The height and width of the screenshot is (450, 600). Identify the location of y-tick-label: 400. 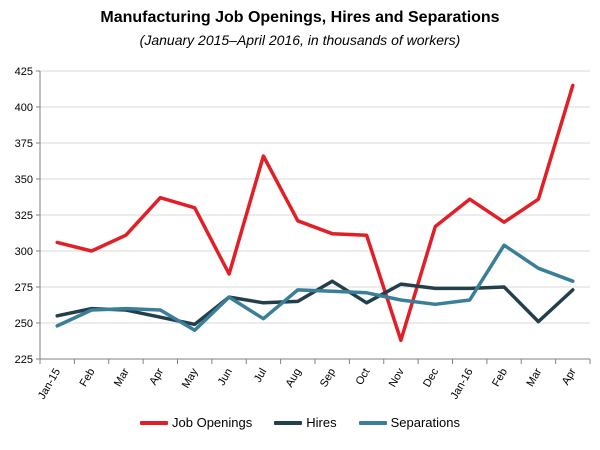
(24, 108).